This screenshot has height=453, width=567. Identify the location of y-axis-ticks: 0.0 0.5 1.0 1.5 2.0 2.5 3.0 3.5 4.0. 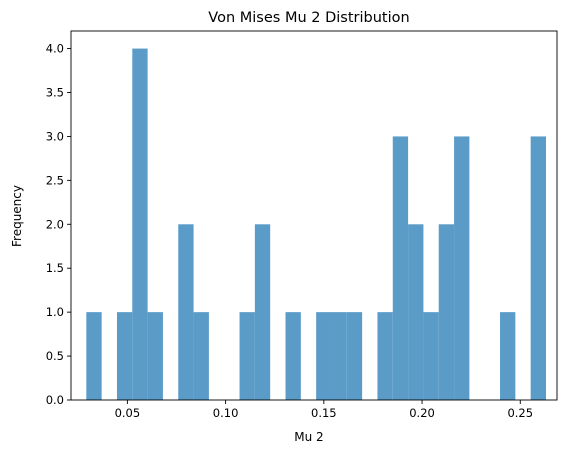
(58, 224).